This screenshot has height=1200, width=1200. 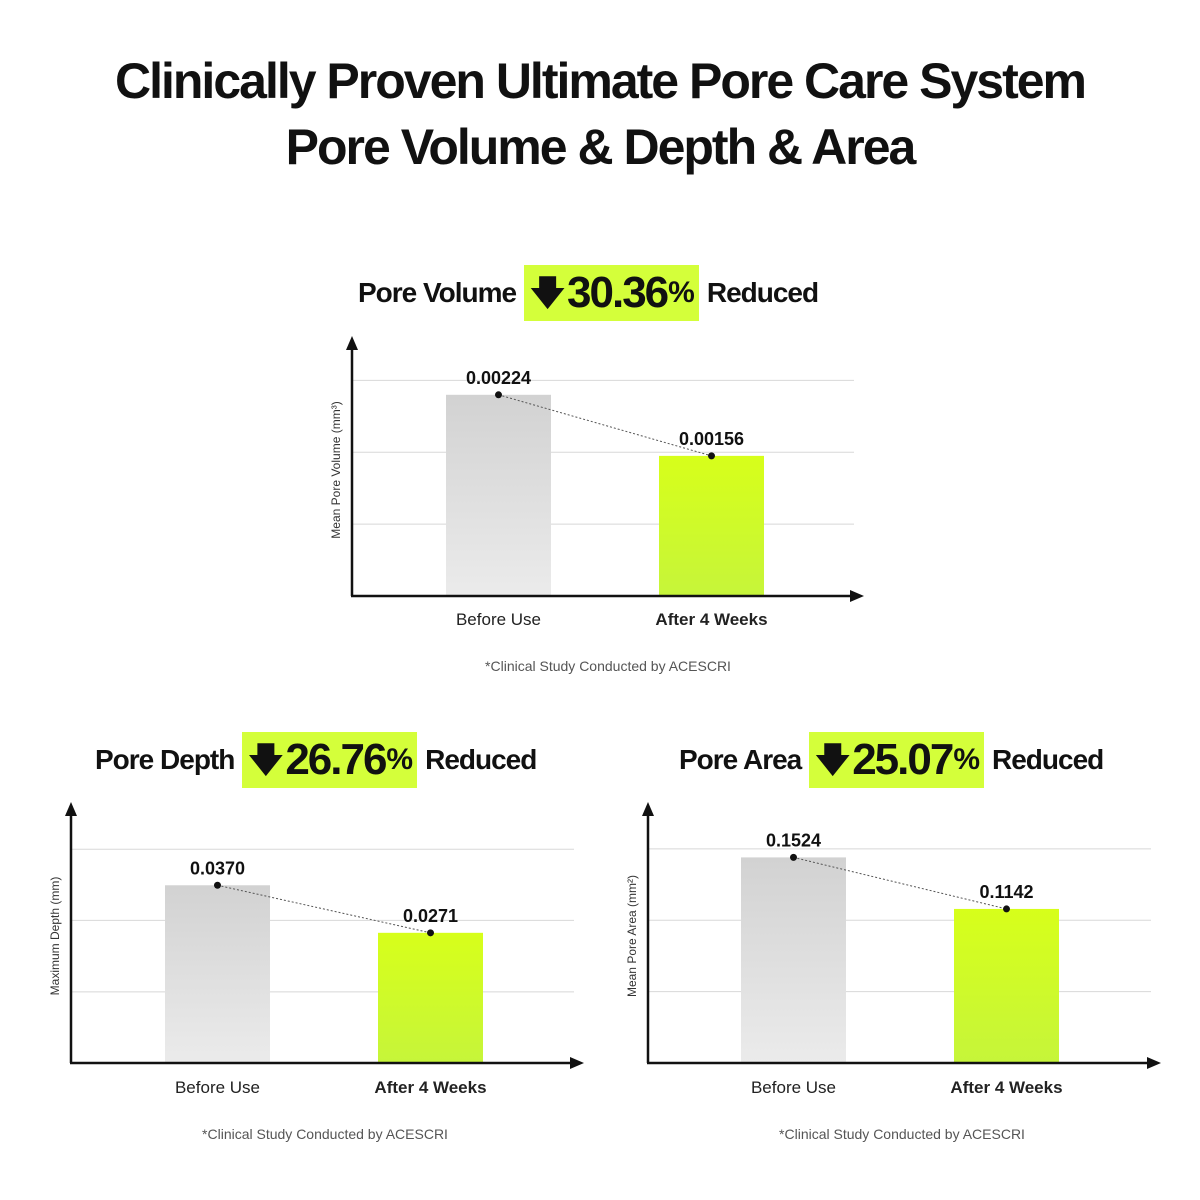 I want to click on value-label: 0.0271, so click(x=430, y=916).